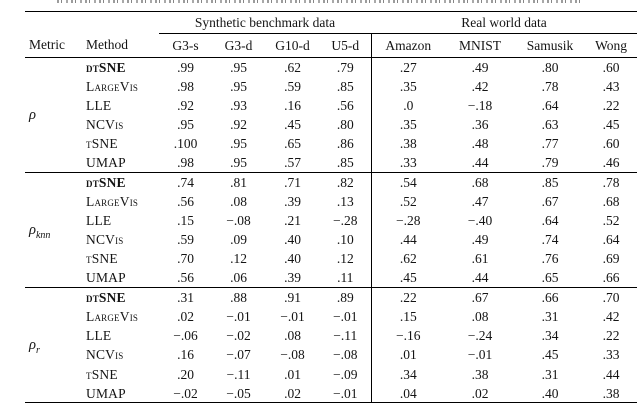 This screenshot has width=640, height=409. What do you see at coordinates (106, 278) in the screenshot?
I see `method-name: UMAP` at bounding box center [106, 278].